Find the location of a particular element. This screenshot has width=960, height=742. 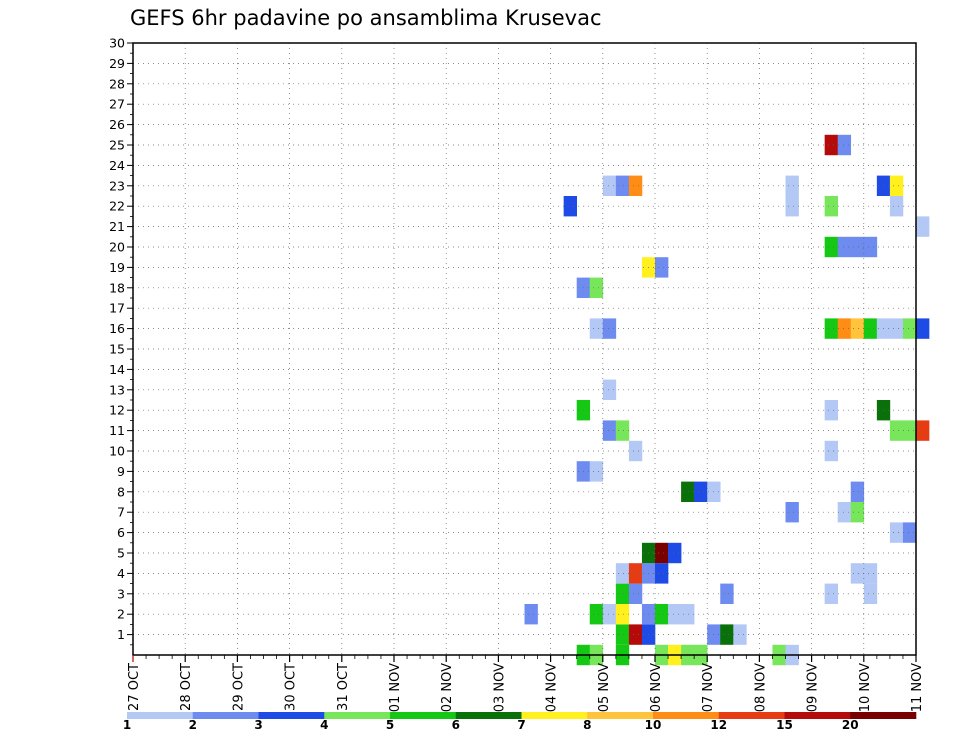

colorbar-label: 12 is located at coordinates (719, 725).